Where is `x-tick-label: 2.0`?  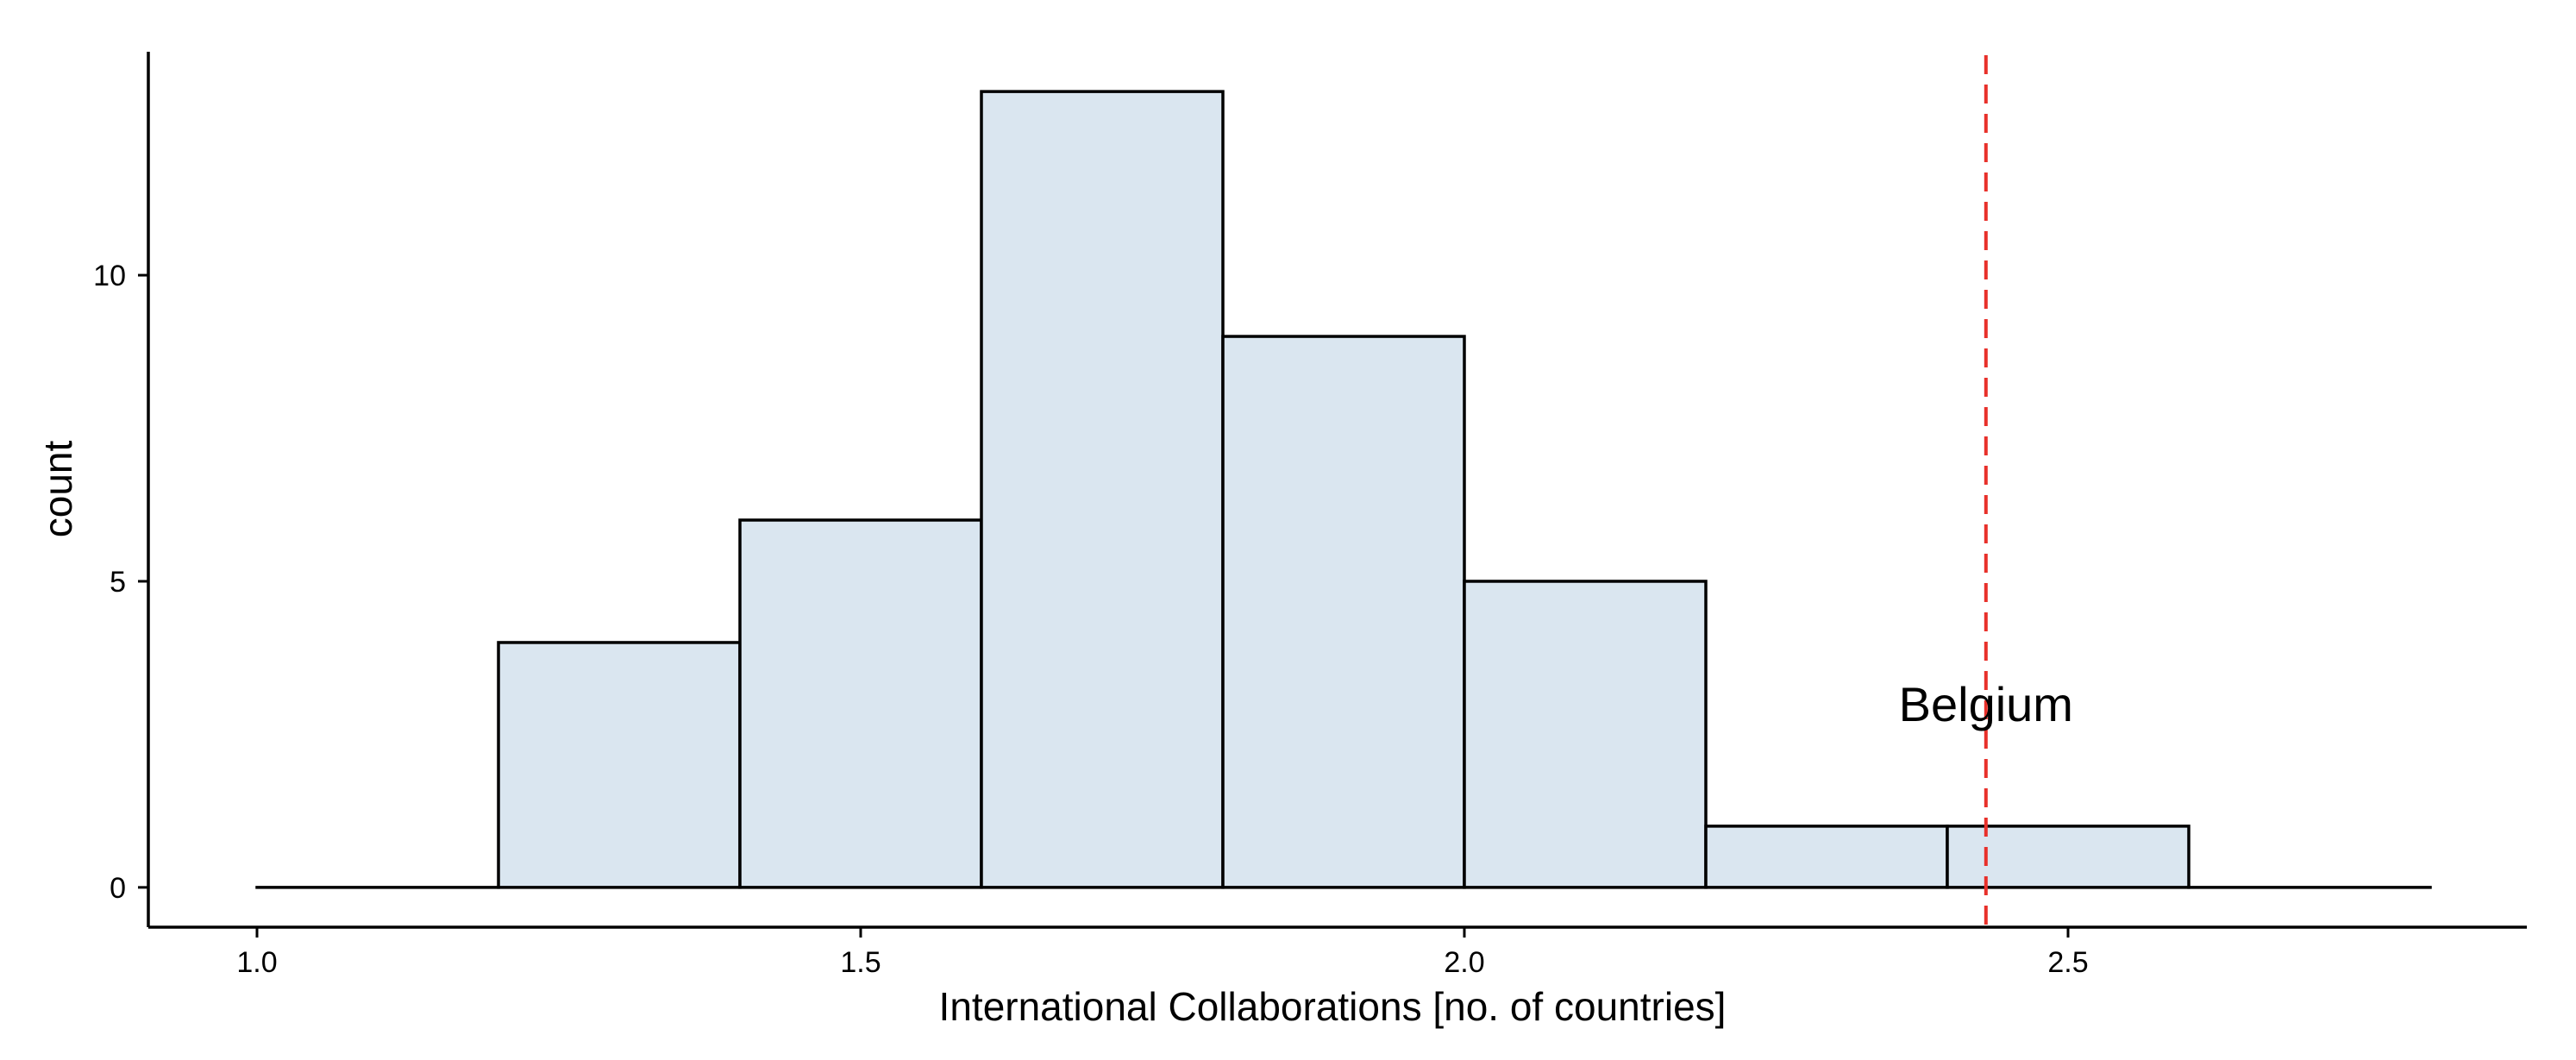
x-tick-label: 2.0 is located at coordinates (1464, 962).